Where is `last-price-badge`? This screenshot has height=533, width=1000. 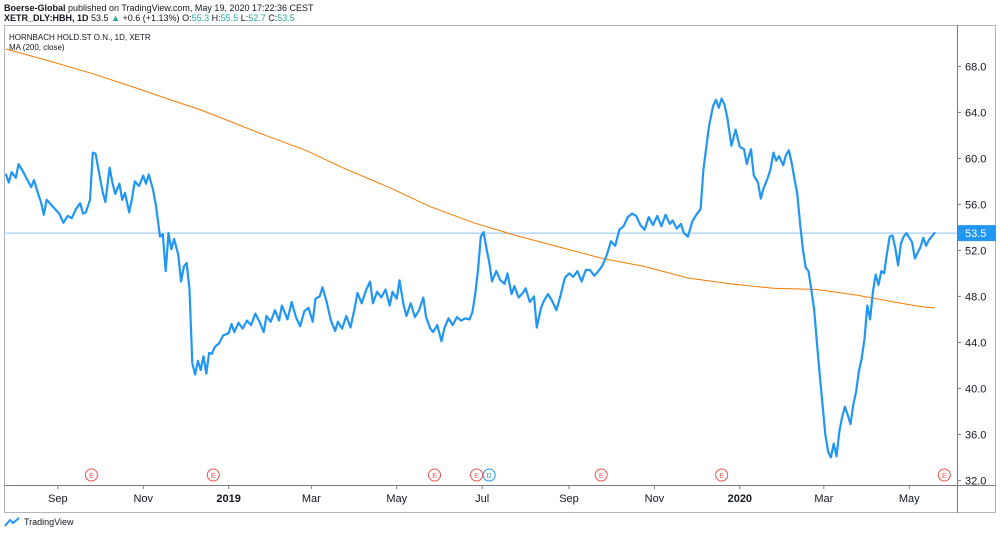 last-price-badge is located at coordinates (977, 233).